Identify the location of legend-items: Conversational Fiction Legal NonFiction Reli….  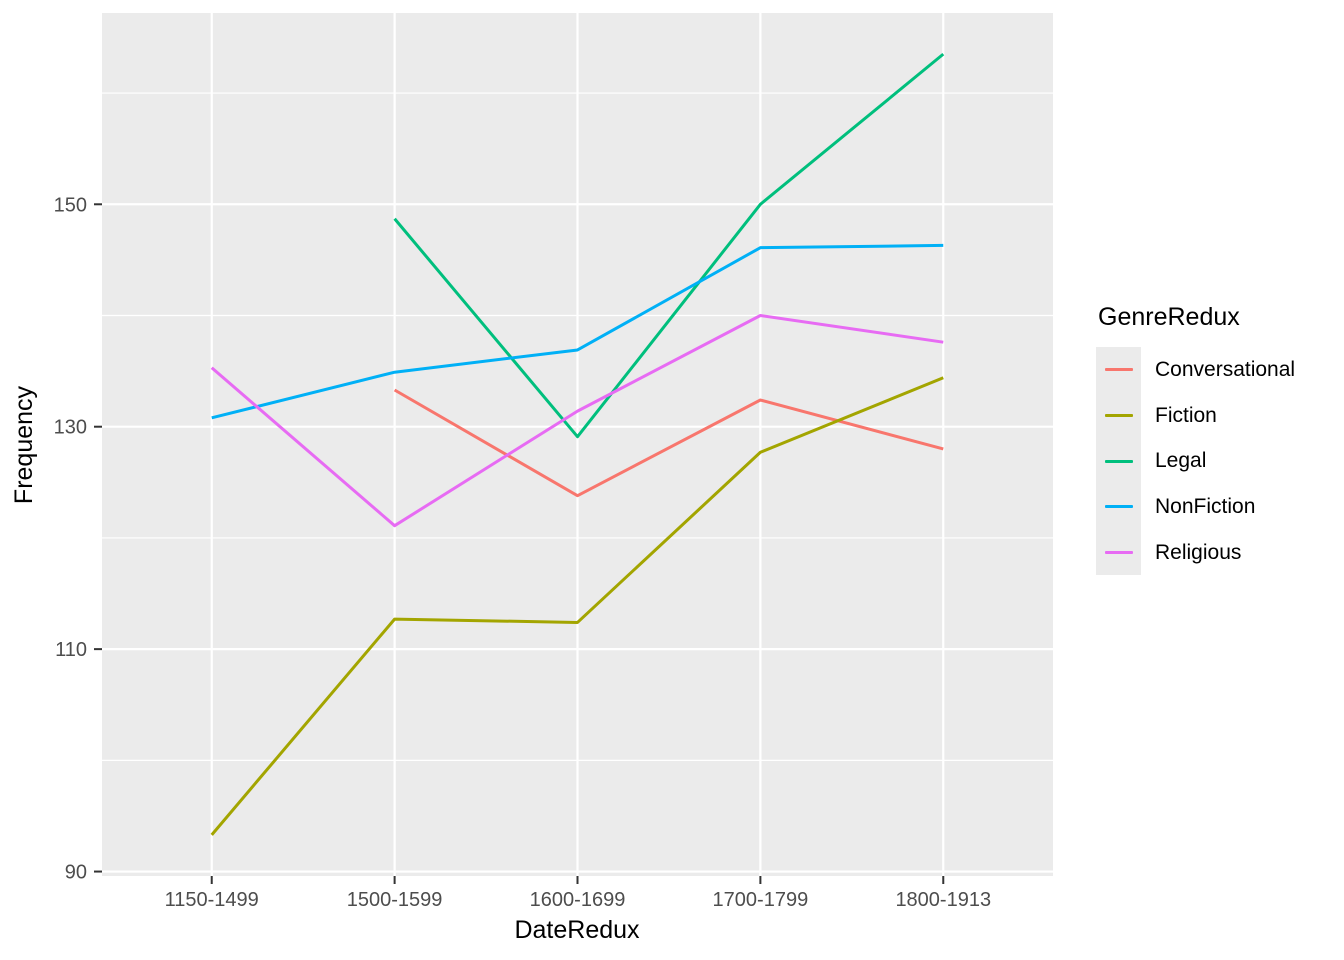
(1216, 461).